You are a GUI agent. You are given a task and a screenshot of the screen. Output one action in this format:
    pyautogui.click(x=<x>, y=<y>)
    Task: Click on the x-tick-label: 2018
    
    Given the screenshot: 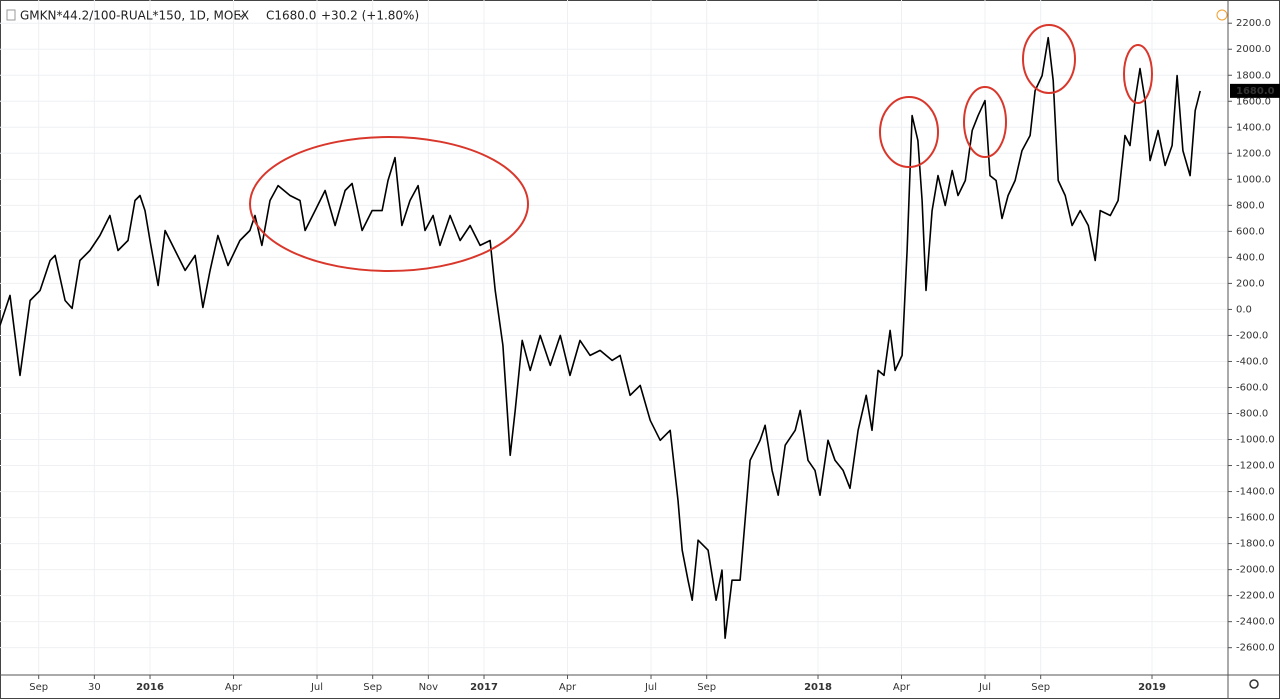 What is the action you would take?
    pyautogui.click(x=818, y=687)
    